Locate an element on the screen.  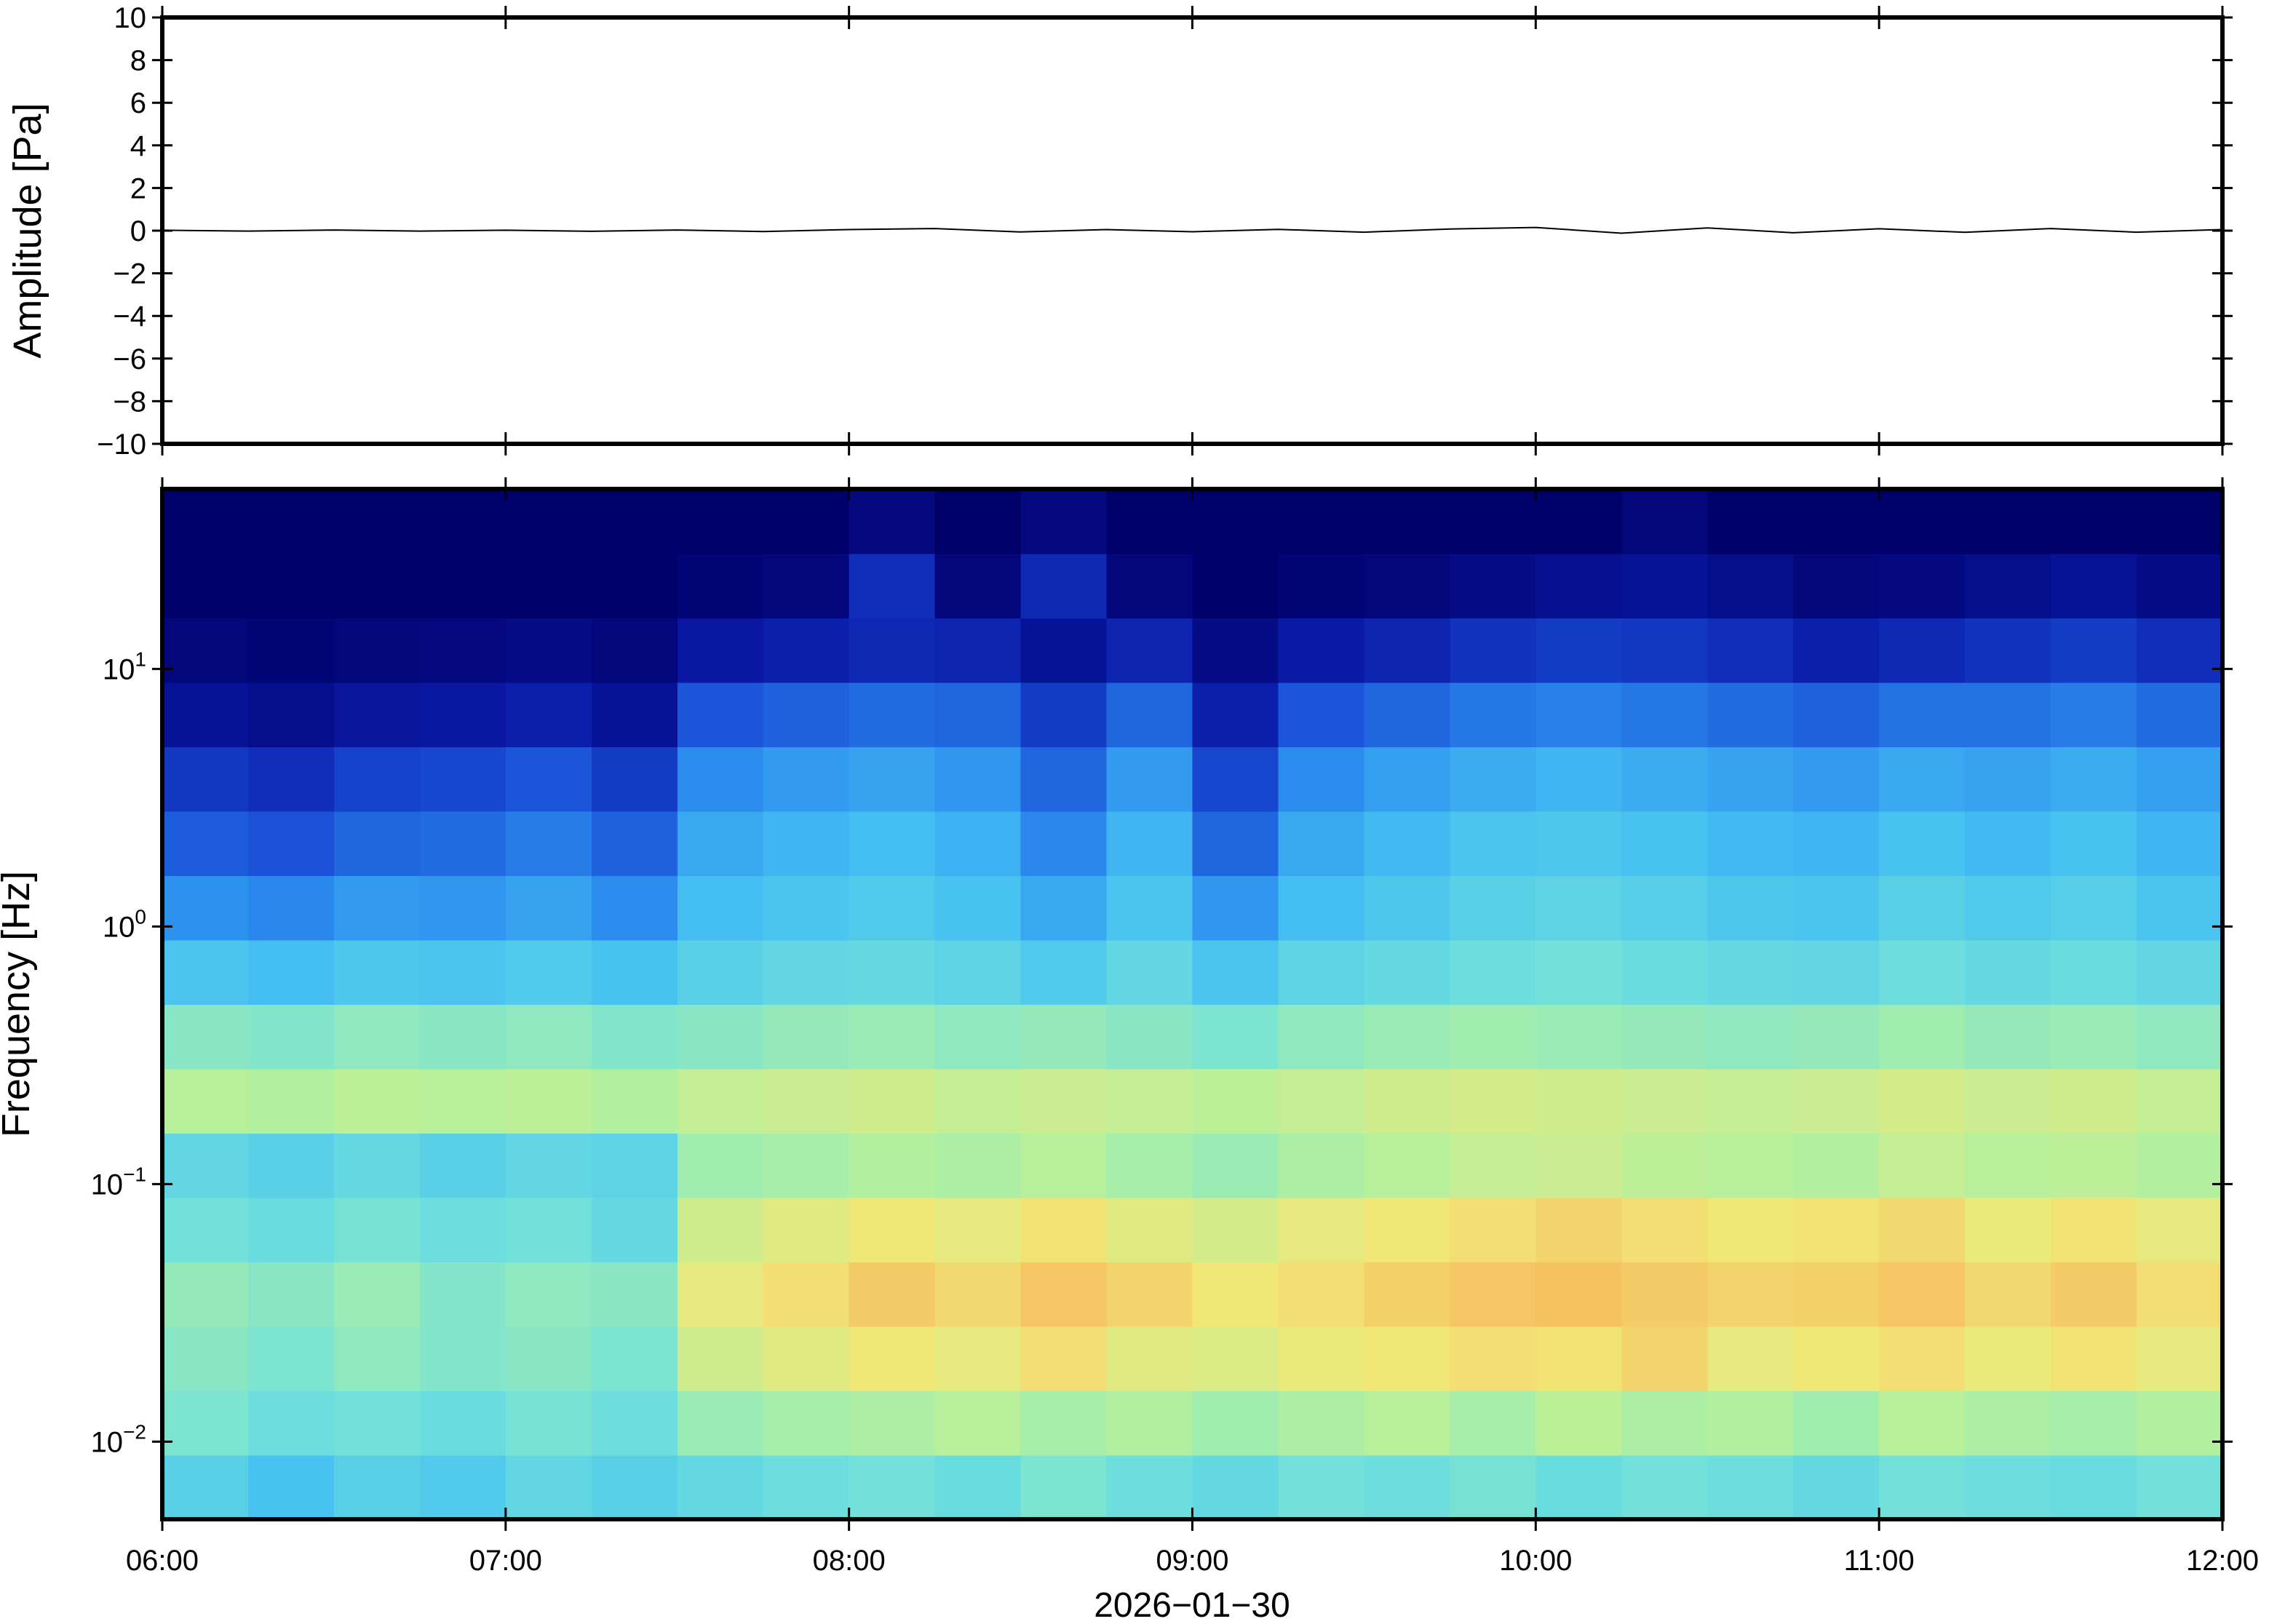
y-tick-exponent: 1 is located at coordinates (141, 659).